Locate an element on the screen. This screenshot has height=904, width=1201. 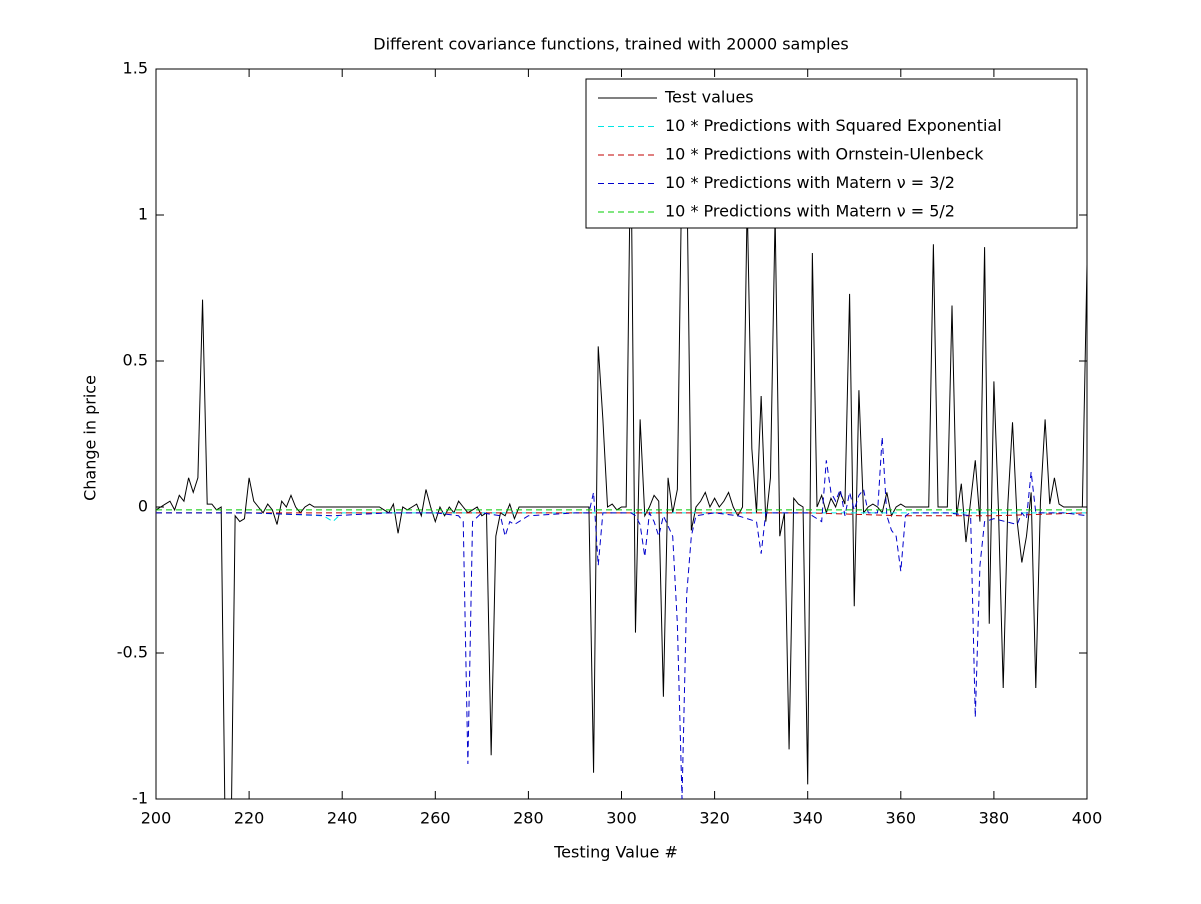
y-tick-label: 1 is located at coordinates (143, 214).